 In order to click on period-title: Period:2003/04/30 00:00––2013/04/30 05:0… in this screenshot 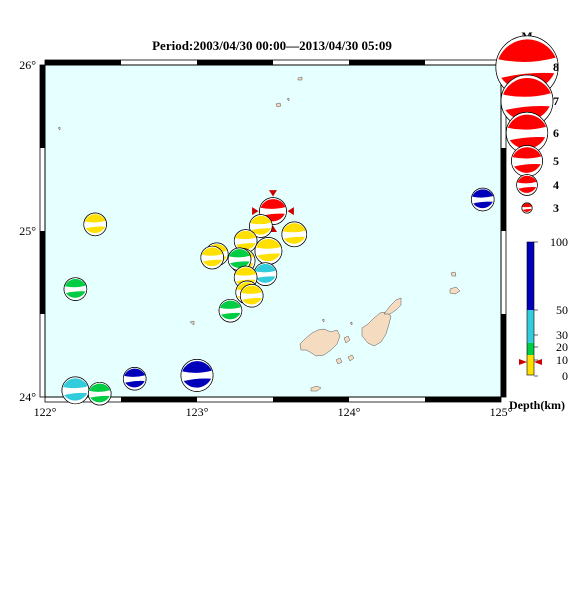, I will do `click(272, 45)`.